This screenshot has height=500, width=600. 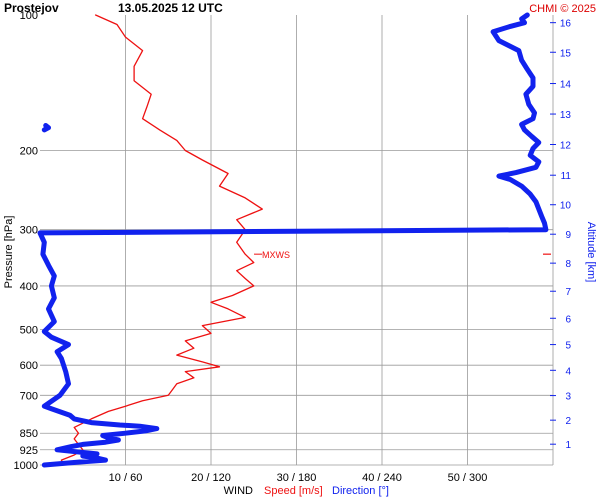 What do you see at coordinates (566, 146) in the screenshot?
I see `altitude-tick-label: 12` at bounding box center [566, 146].